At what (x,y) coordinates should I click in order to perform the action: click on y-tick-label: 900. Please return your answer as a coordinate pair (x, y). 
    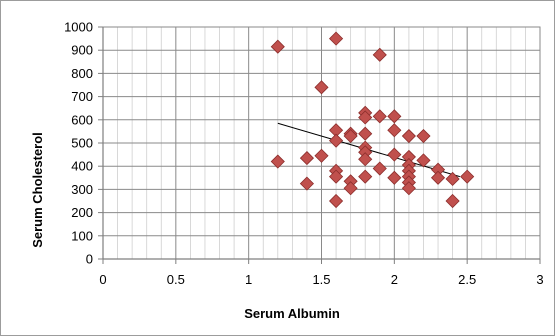
    Looking at the image, I should click on (82, 50).